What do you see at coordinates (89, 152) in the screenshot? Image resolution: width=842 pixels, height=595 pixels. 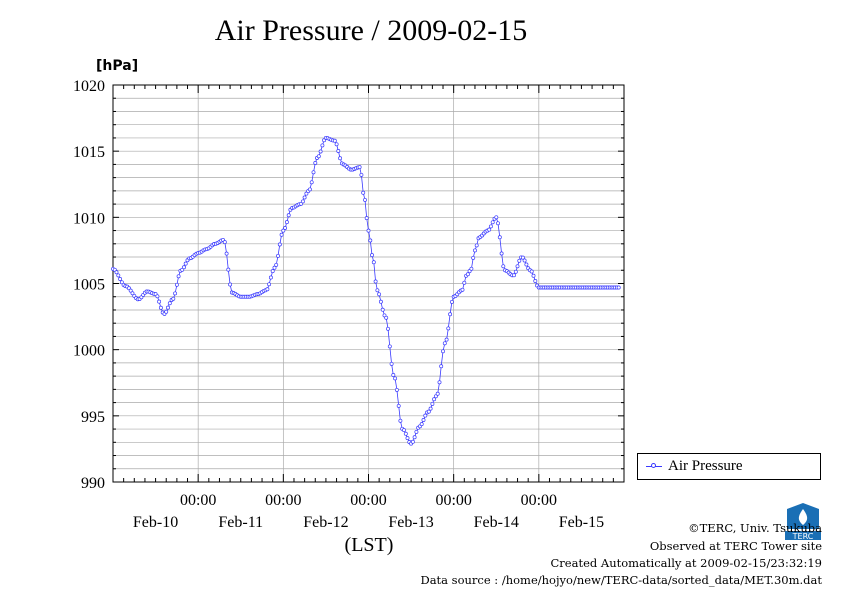 I see `y-tick-label: 1015` at bounding box center [89, 152].